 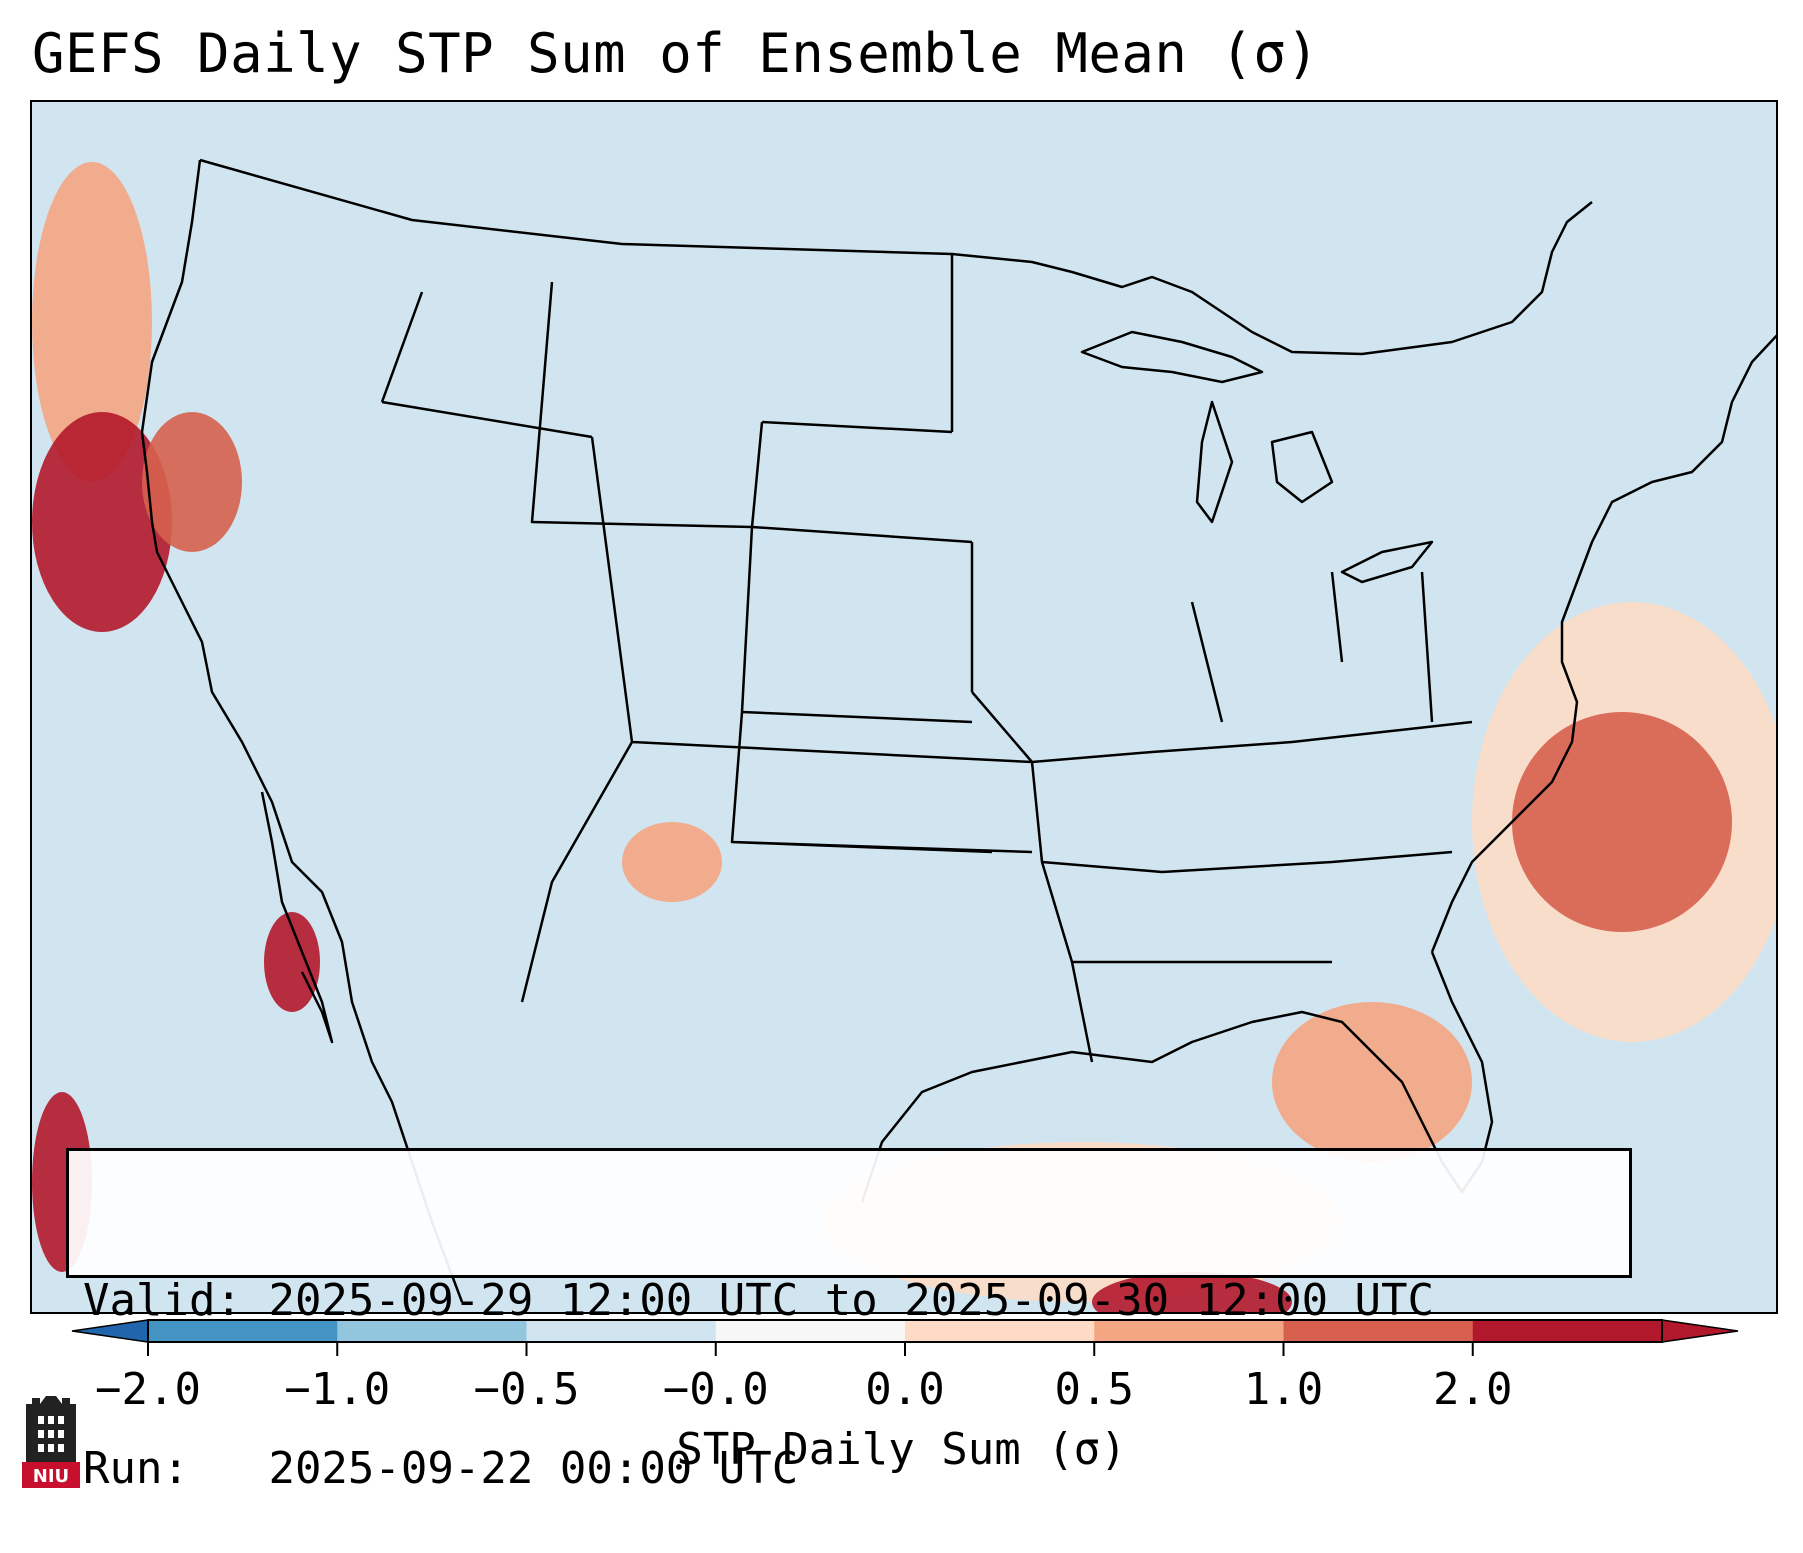 I want to click on niu-logo: NIU, so click(x=51, y=1442).